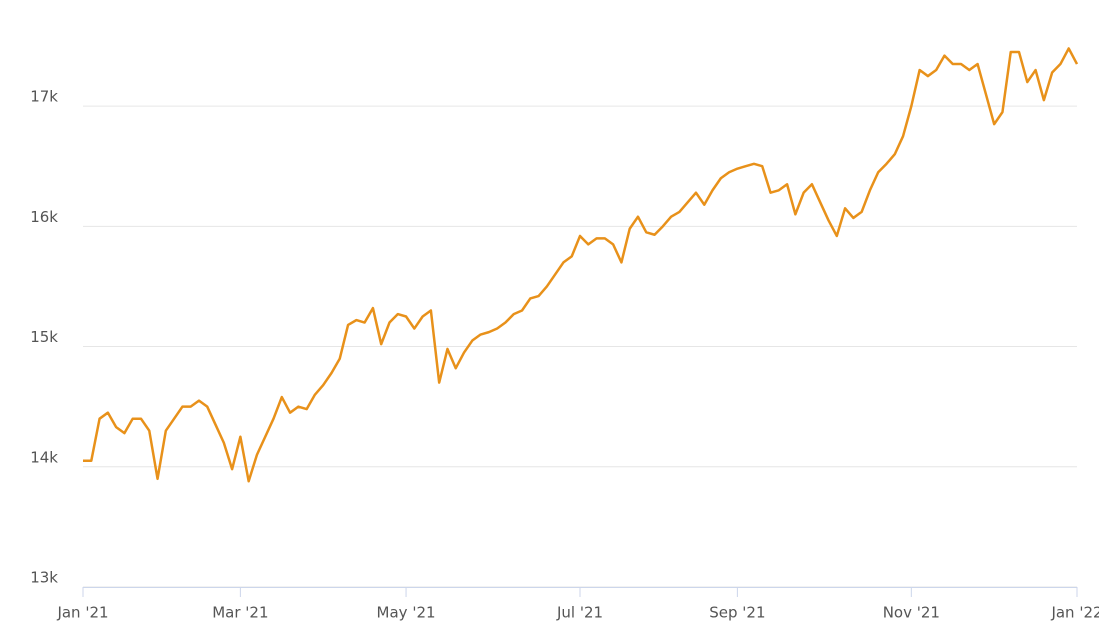 The width and height of the screenshot is (1099, 644). What do you see at coordinates (44, 217) in the screenshot?
I see `y-tick-label: 16k` at bounding box center [44, 217].